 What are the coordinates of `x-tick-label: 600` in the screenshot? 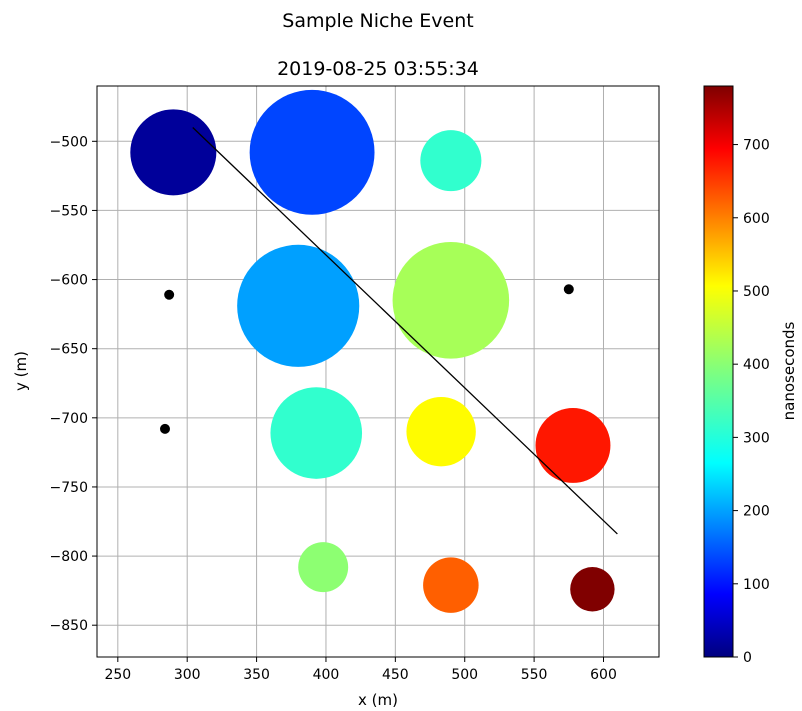 It's located at (603, 675).